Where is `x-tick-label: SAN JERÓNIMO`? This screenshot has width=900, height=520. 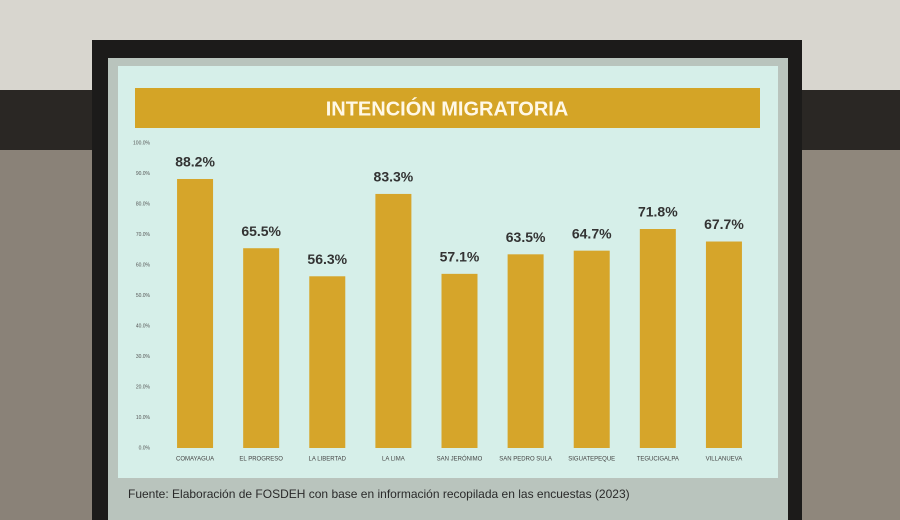
x-tick-label: SAN JERÓNIMO is located at coordinates (460, 459).